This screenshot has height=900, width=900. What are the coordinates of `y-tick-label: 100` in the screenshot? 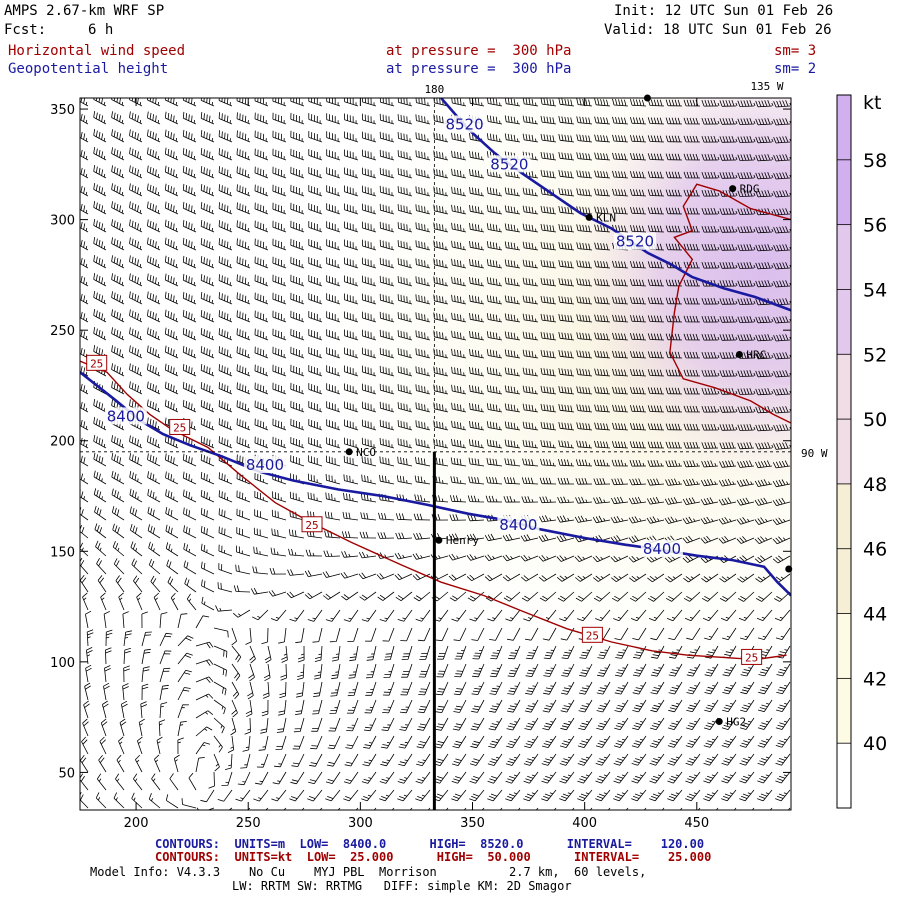 It's located at (62, 663).